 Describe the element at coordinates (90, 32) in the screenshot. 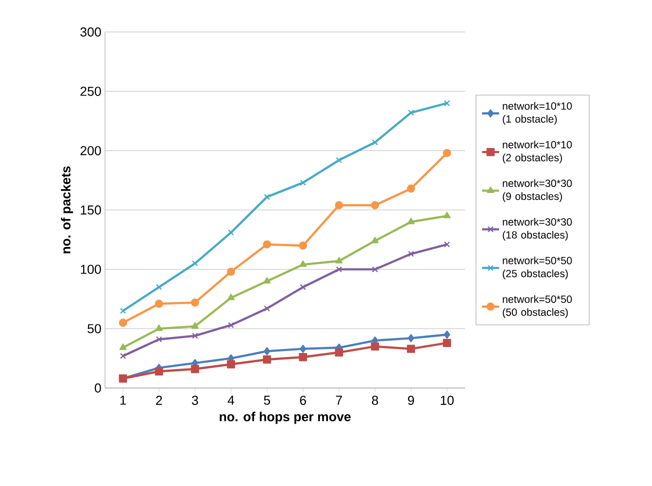

I see `y-tick-label: 300` at that location.